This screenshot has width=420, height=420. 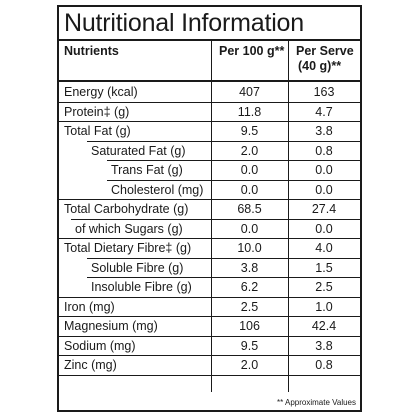 What do you see at coordinates (129, 228) in the screenshot?
I see `nutrient-name: of which Sugars (g)` at bounding box center [129, 228].